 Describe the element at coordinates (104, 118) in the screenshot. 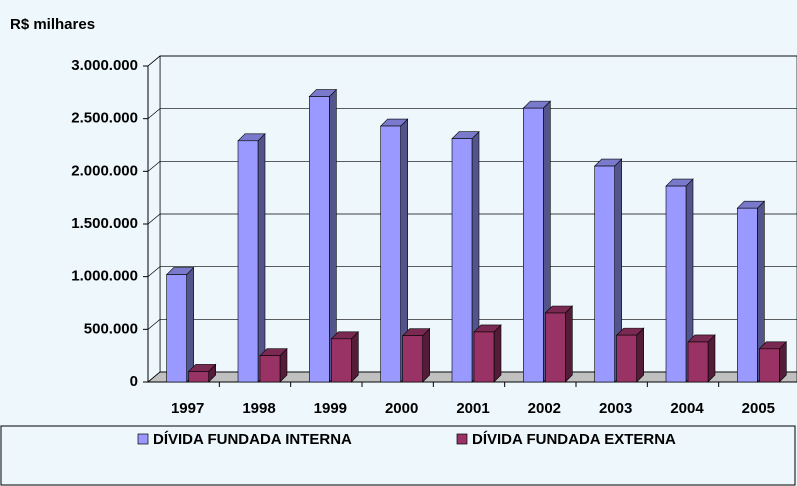

I see `y-tick-label: 2.500.000` at that location.